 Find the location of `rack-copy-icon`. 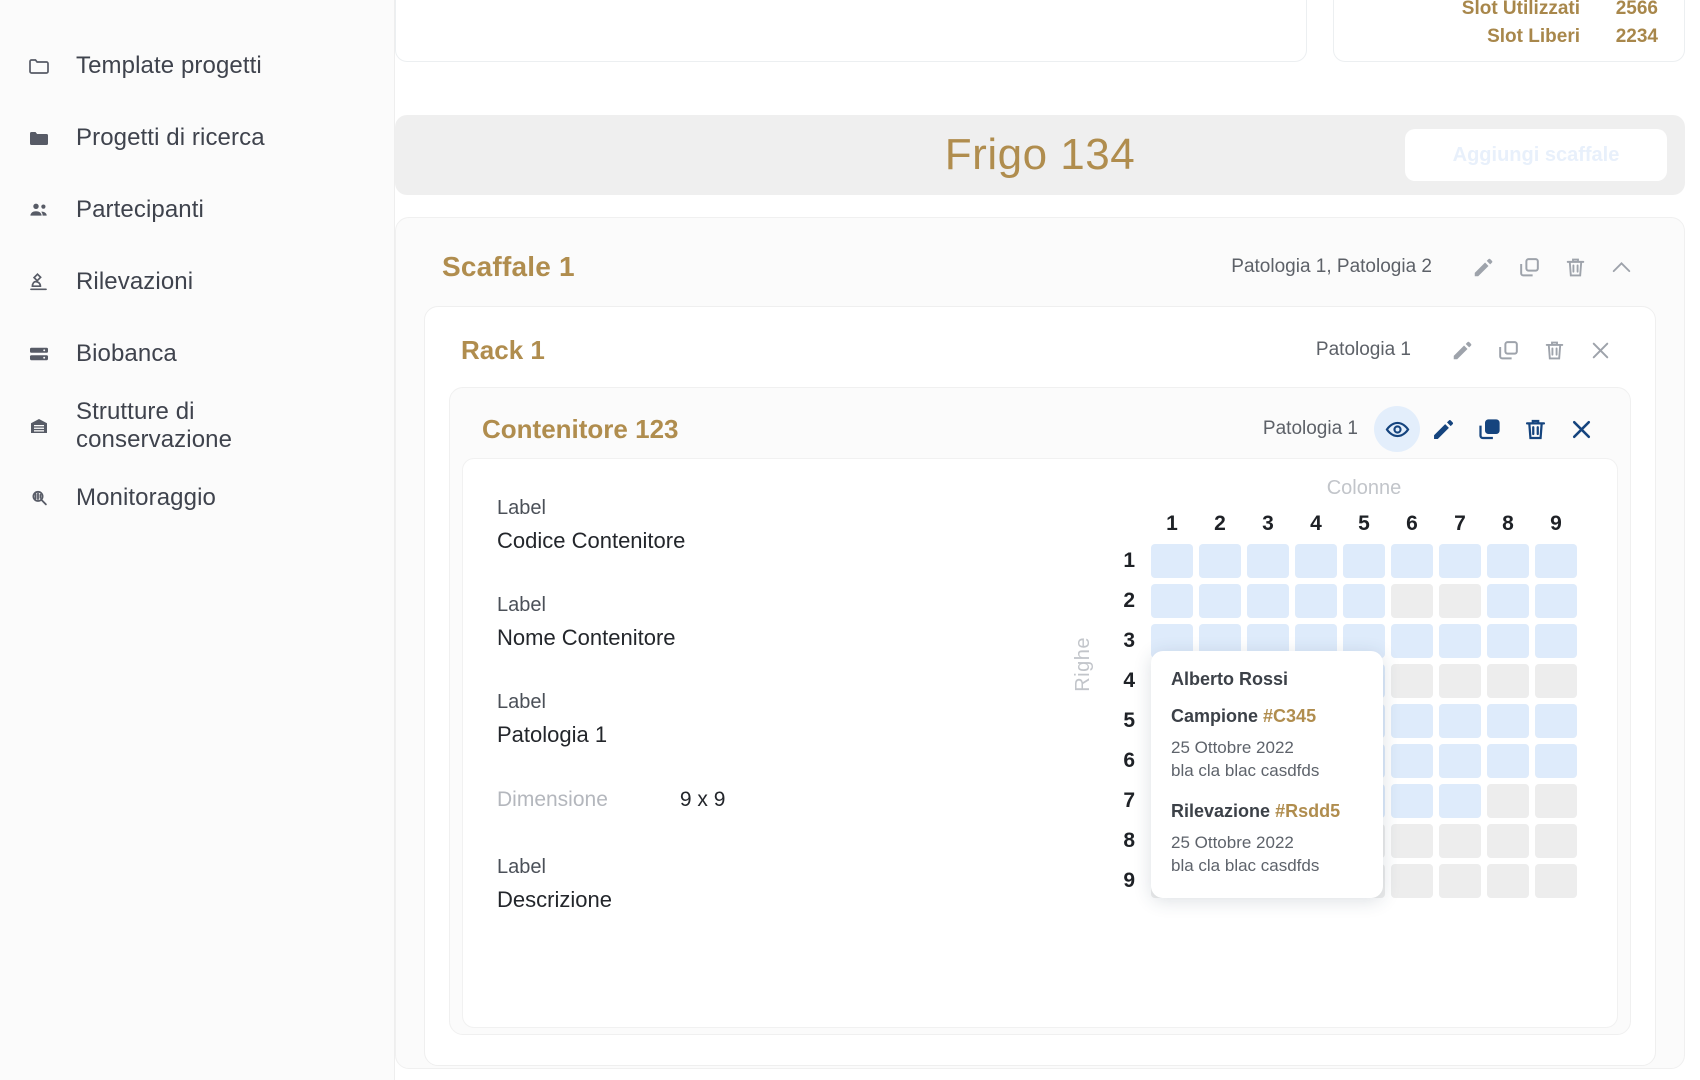

rack-copy-icon is located at coordinates (1508, 350).